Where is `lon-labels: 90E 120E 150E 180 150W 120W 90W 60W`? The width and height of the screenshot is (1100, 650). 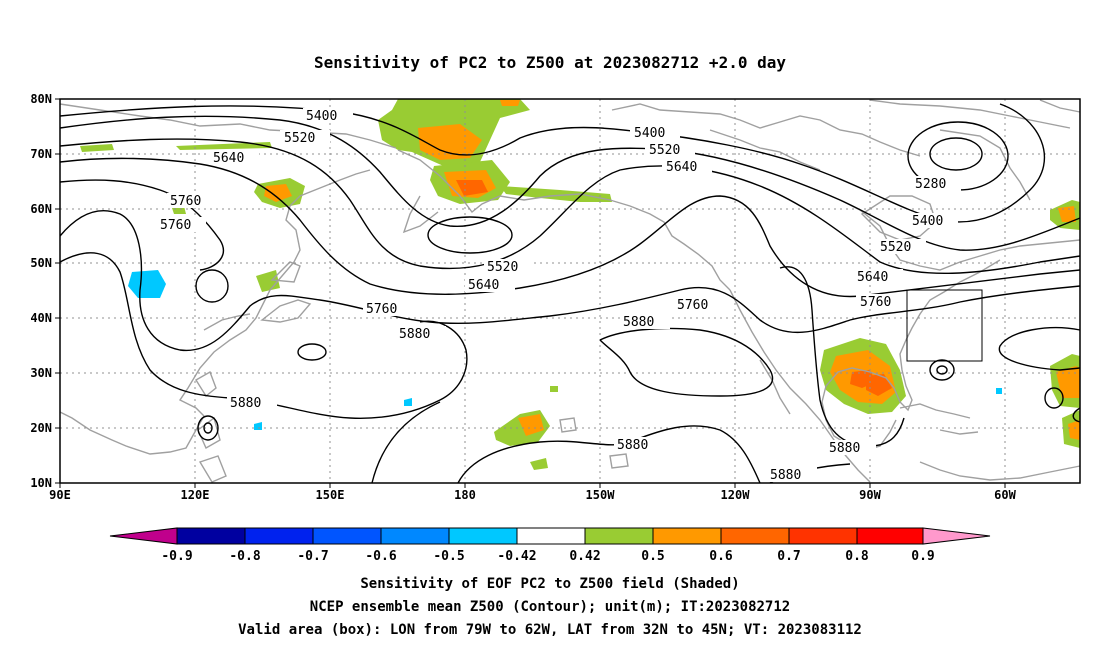
lon-labels: 90E 120E 150E 180 150W 120W 90W 60W is located at coordinates (532, 495).